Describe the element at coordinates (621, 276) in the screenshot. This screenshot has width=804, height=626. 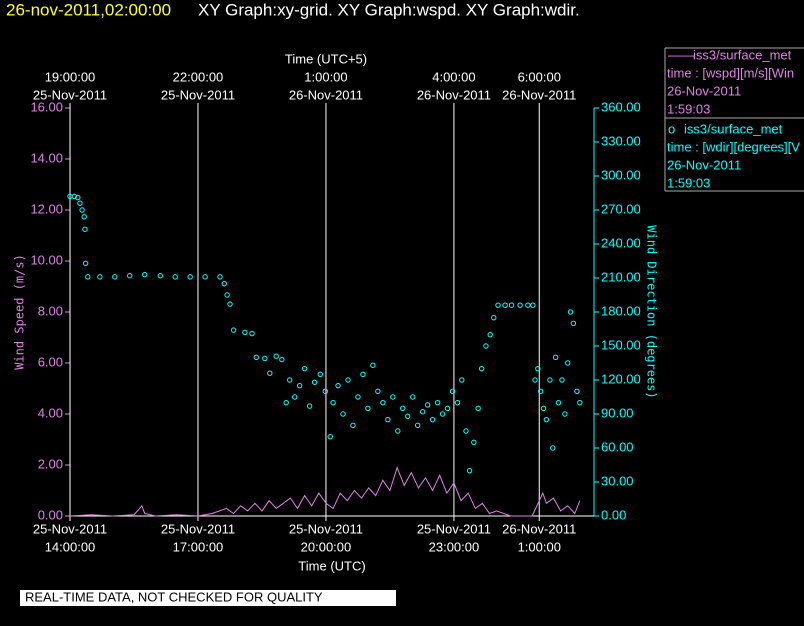
I see `y2-tick-label: 210.00` at that location.